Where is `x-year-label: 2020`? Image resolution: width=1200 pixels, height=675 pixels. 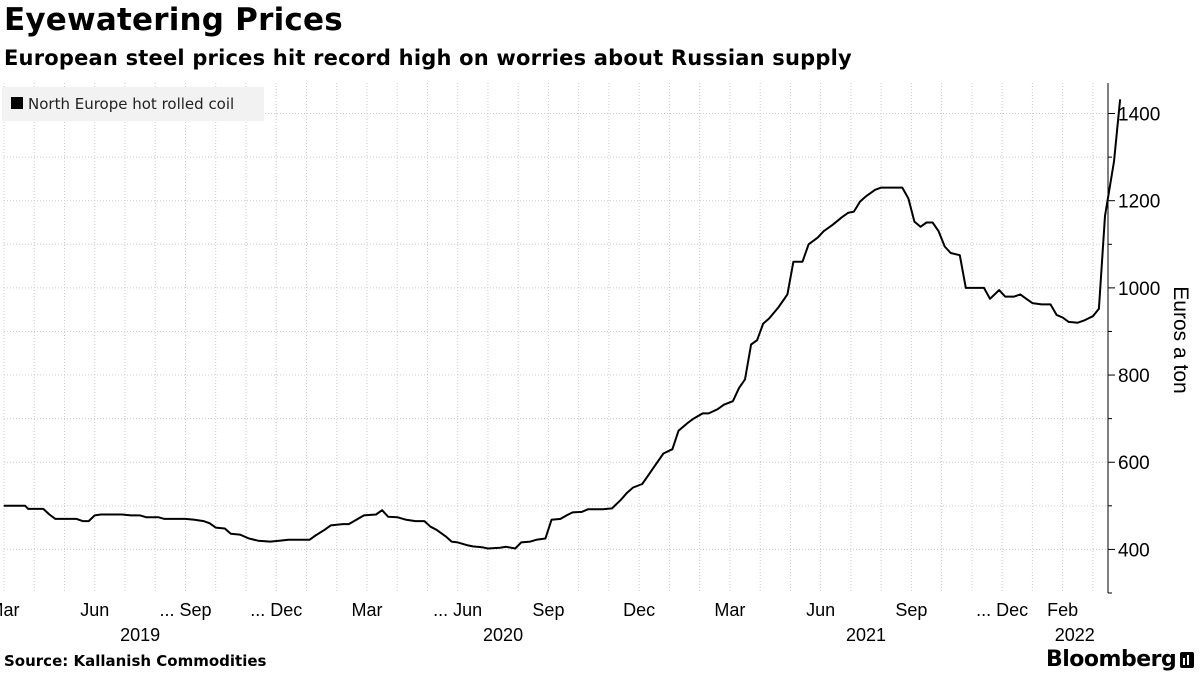 x-year-label: 2020 is located at coordinates (503, 635).